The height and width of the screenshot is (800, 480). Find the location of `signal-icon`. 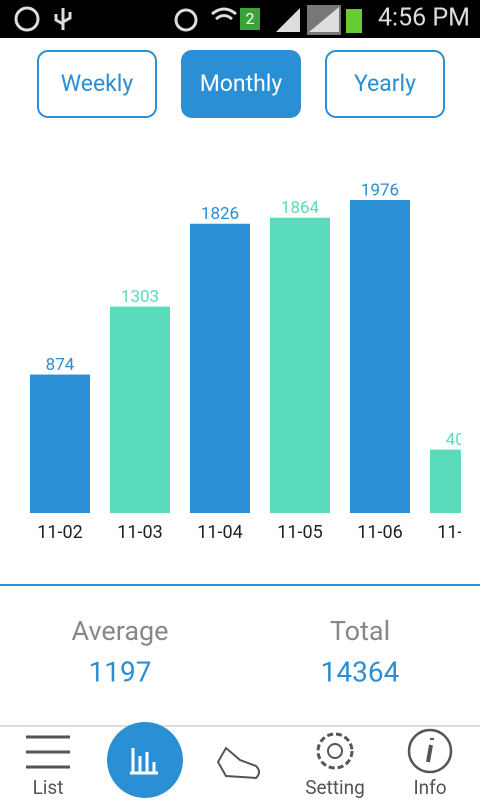

signal-icon is located at coordinates (288, 20).